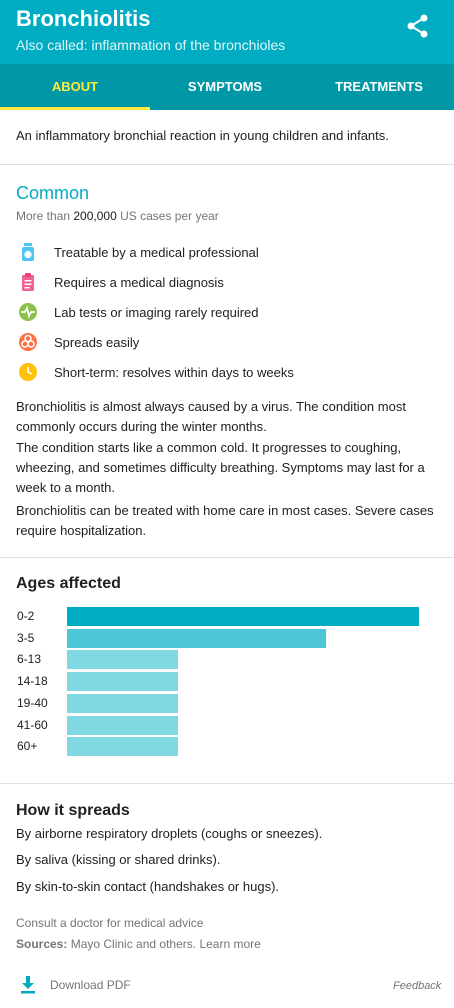 The width and height of the screenshot is (454, 1008). Describe the element at coordinates (110, 923) in the screenshot. I see `consult-doctor-note: Consult a doctor for medical advice` at that location.